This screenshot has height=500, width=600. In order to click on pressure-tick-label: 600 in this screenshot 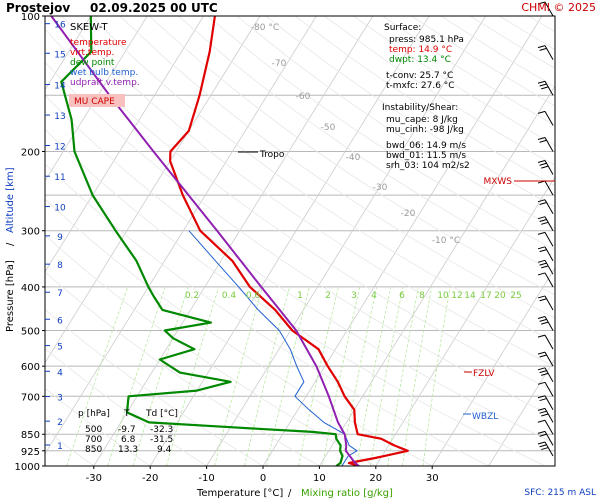, I will do `click(30, 367)`.